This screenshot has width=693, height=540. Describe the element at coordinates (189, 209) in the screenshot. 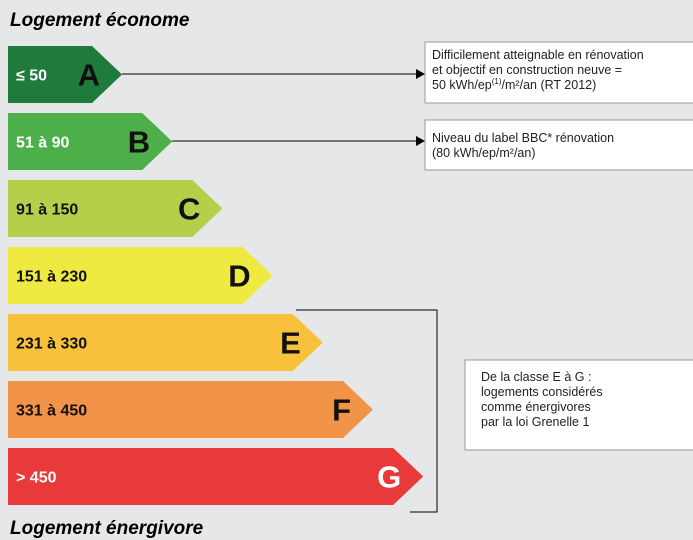

I see `class-letter: C` at that location.